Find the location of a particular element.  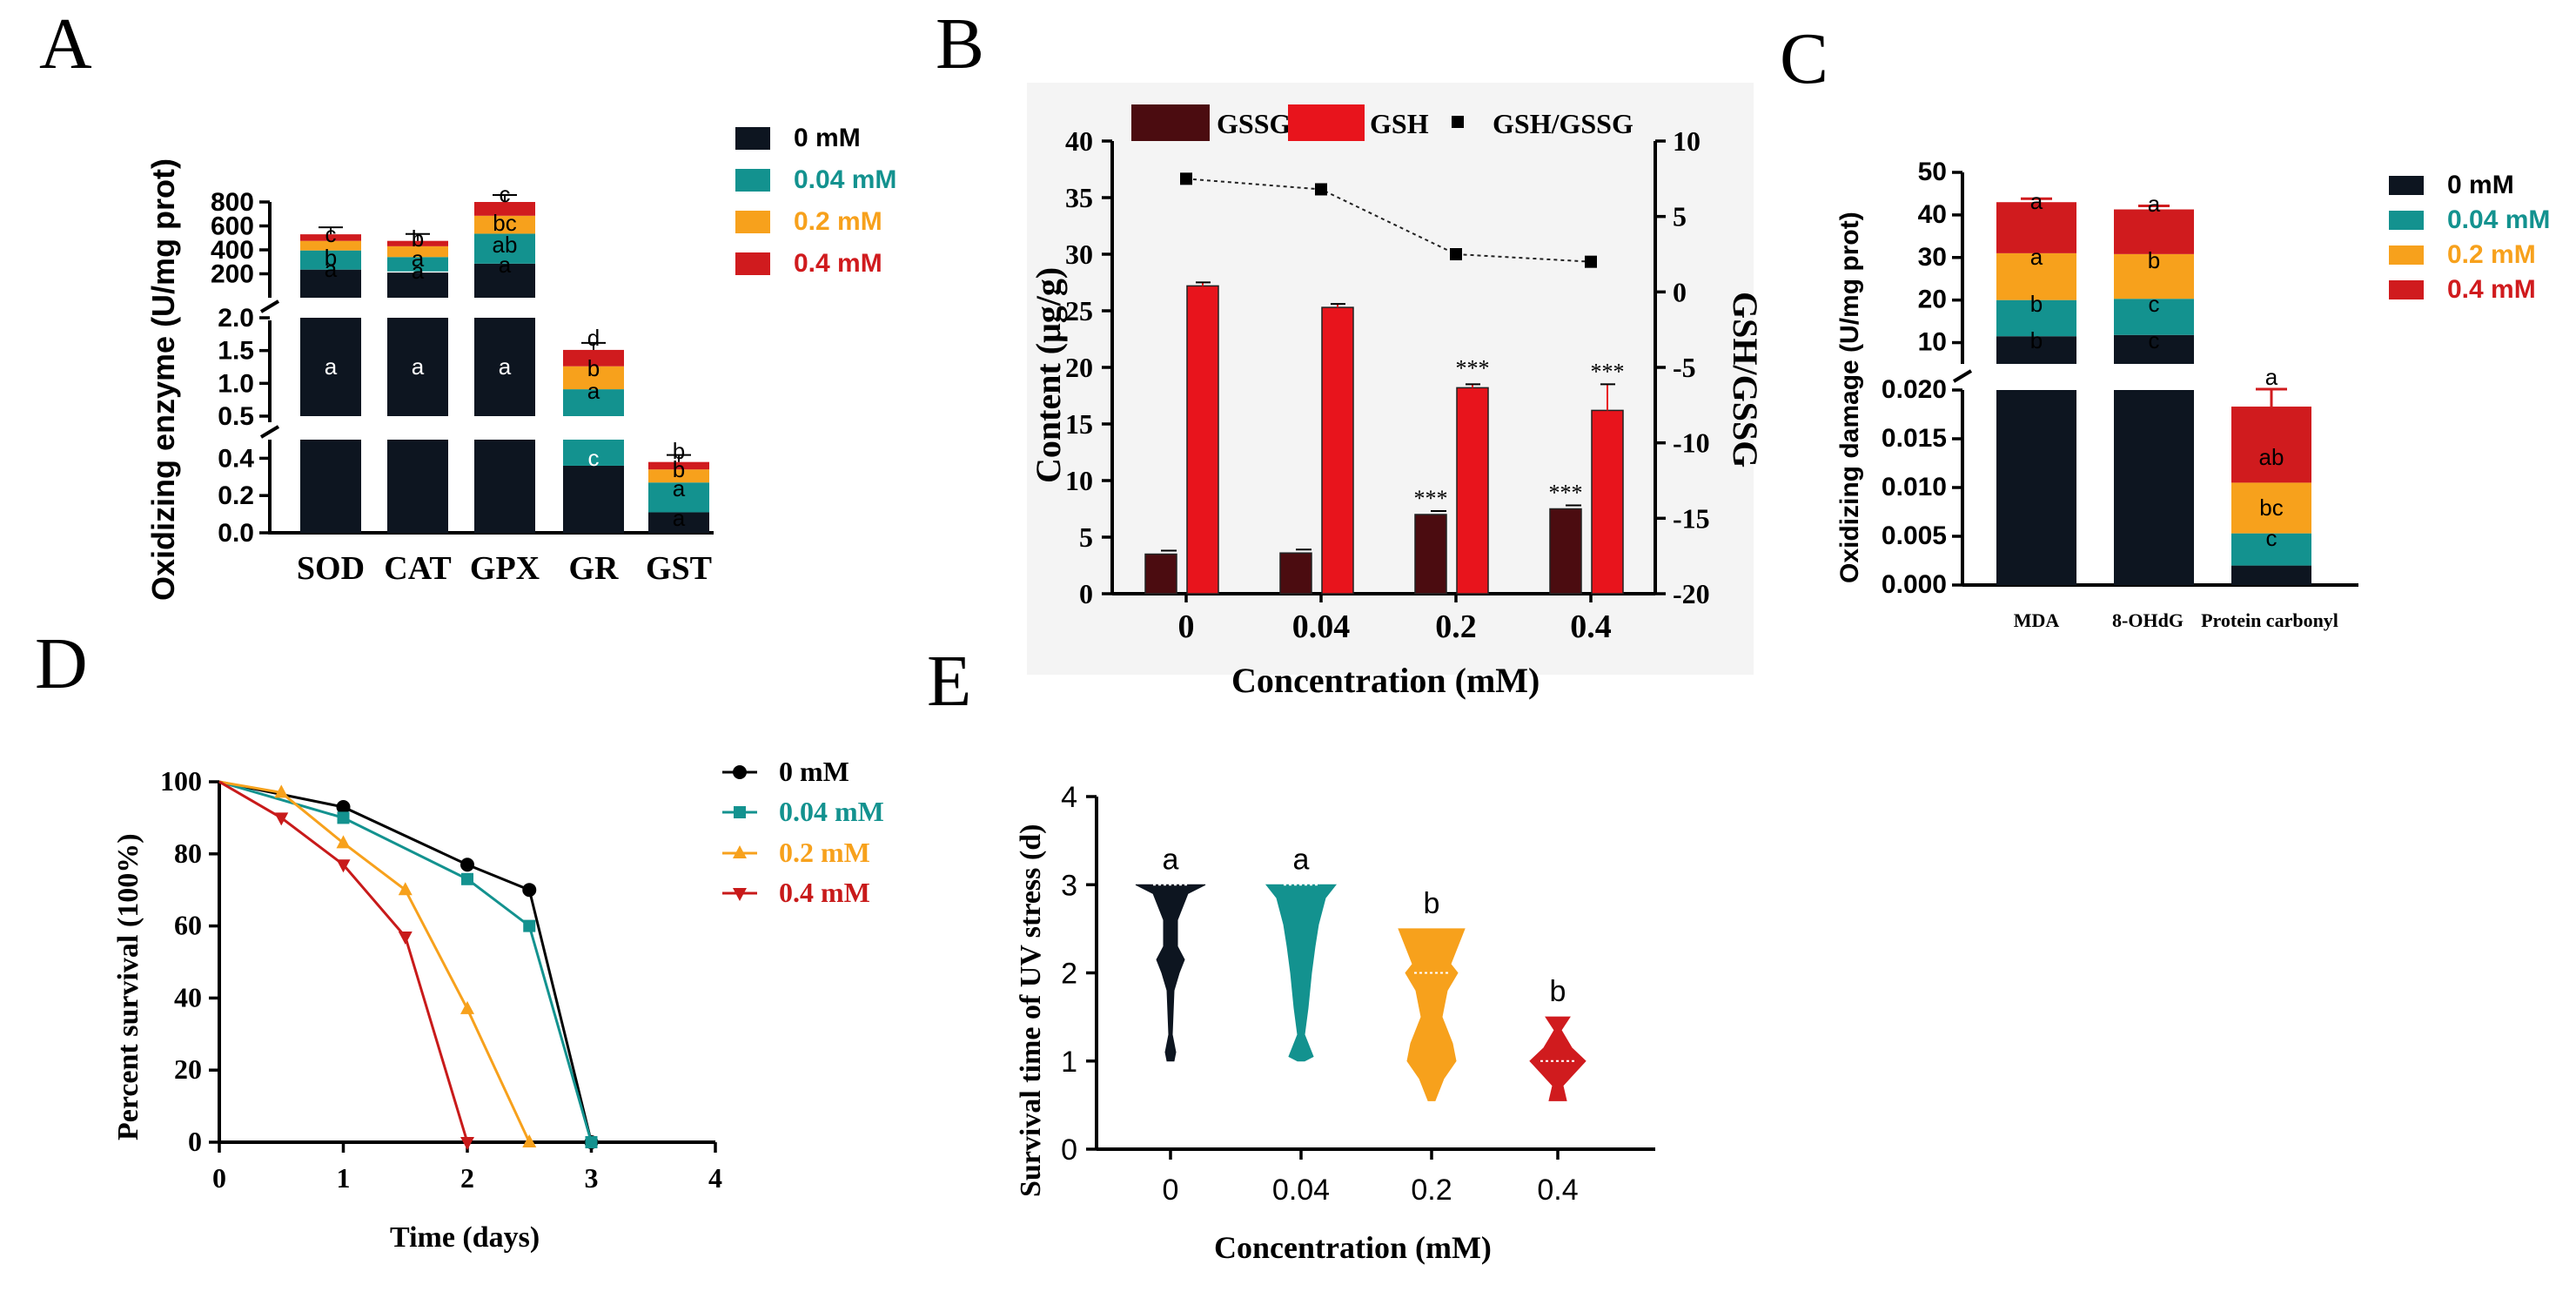

panel-b-y-tick-label: 20 is located at coordinates (1079, 367).